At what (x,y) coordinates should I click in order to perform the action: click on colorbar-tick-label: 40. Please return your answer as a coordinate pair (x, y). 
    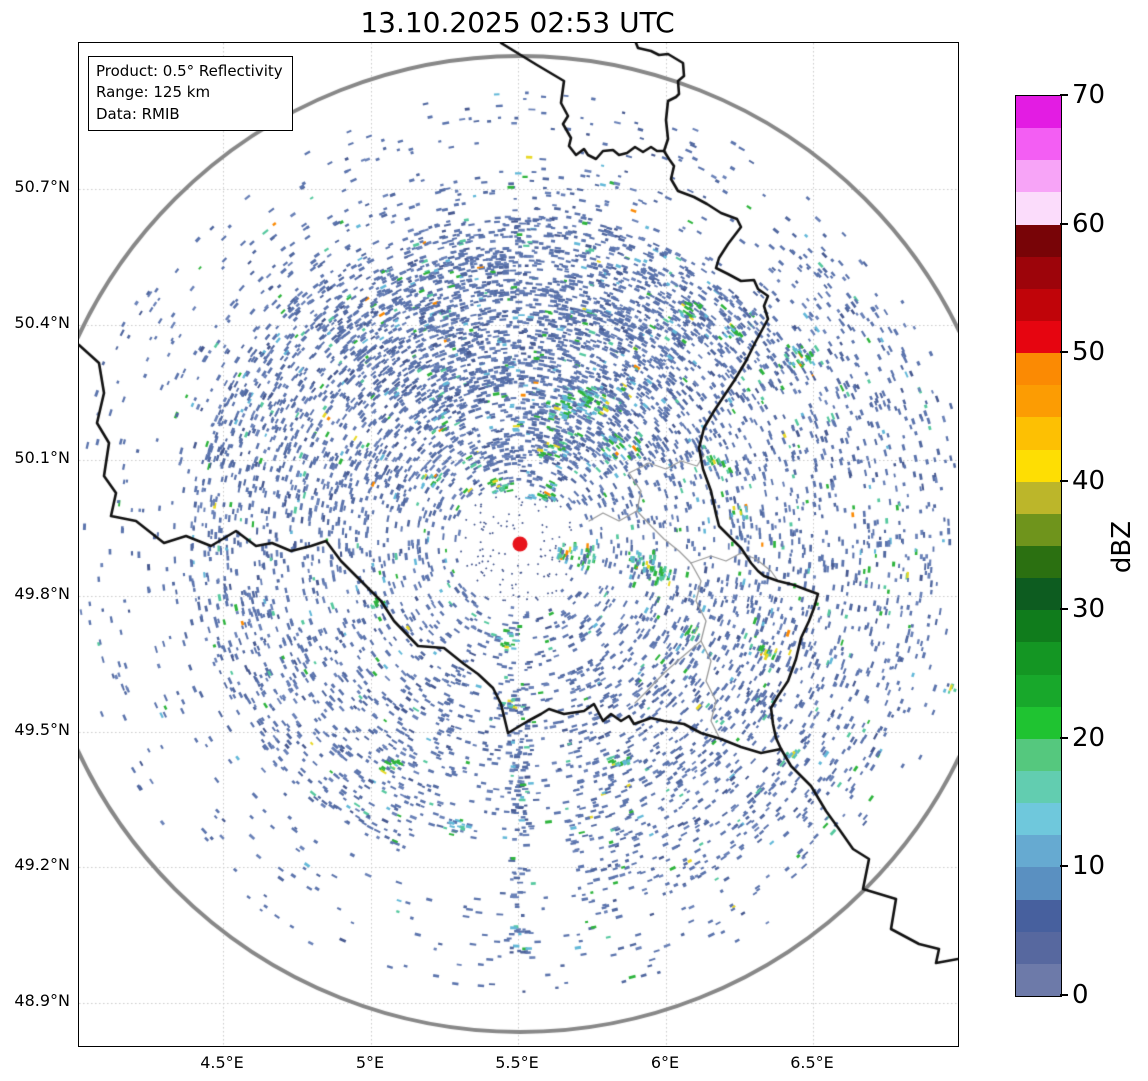
    Looking at the image, I should click on (1089, 480).